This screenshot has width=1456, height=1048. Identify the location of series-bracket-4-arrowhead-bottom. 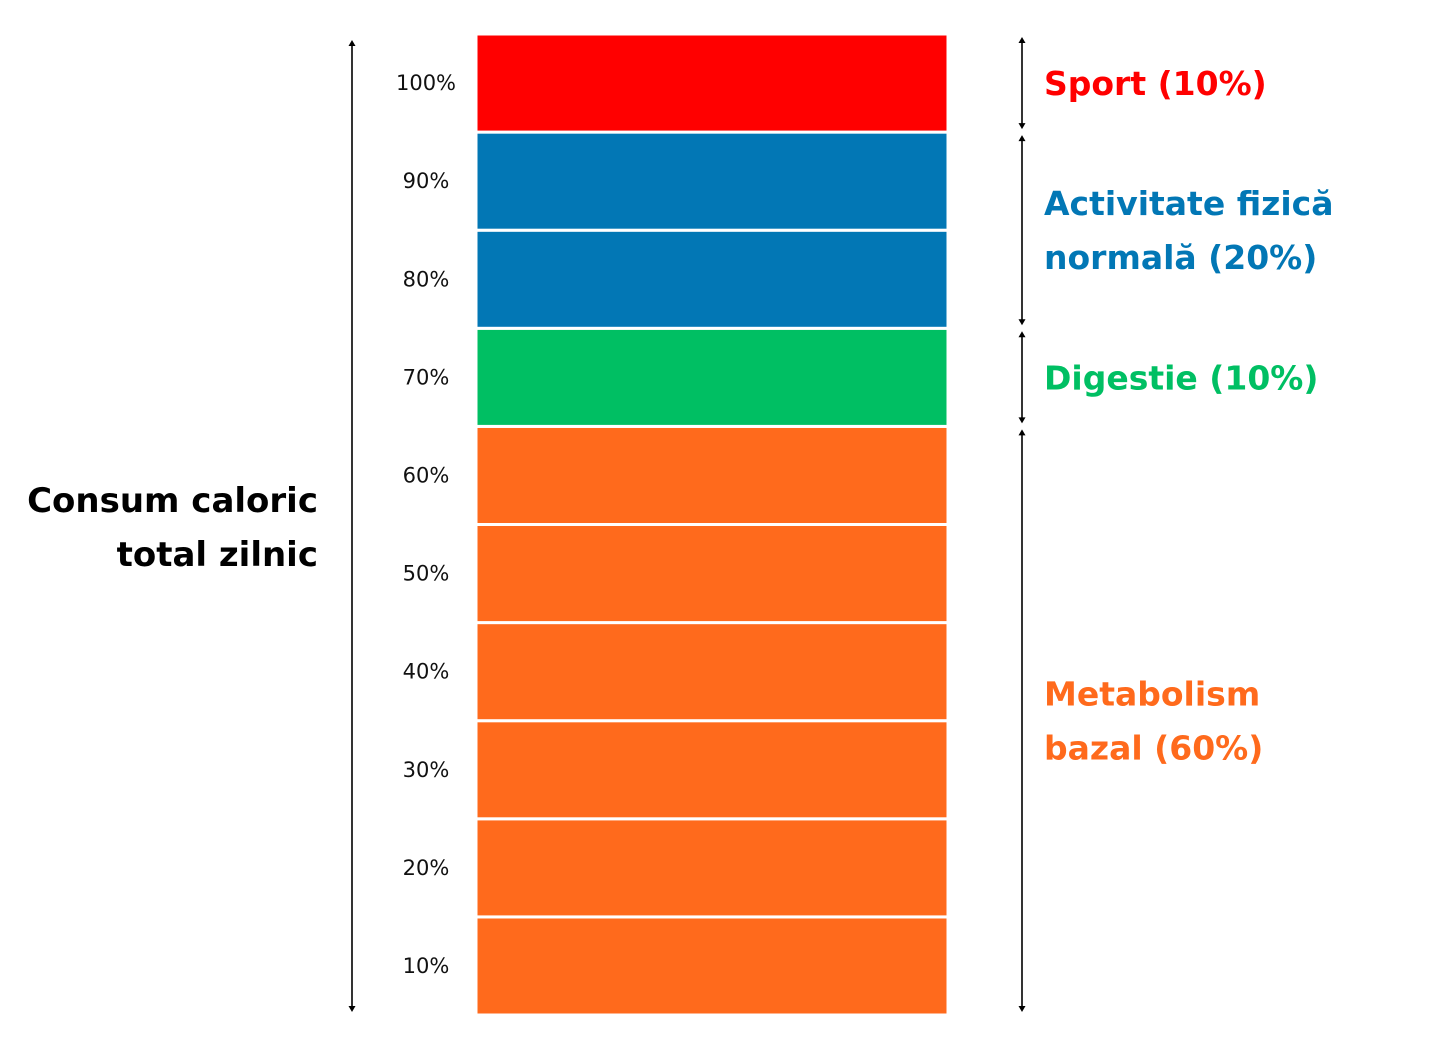
(1022, 126).